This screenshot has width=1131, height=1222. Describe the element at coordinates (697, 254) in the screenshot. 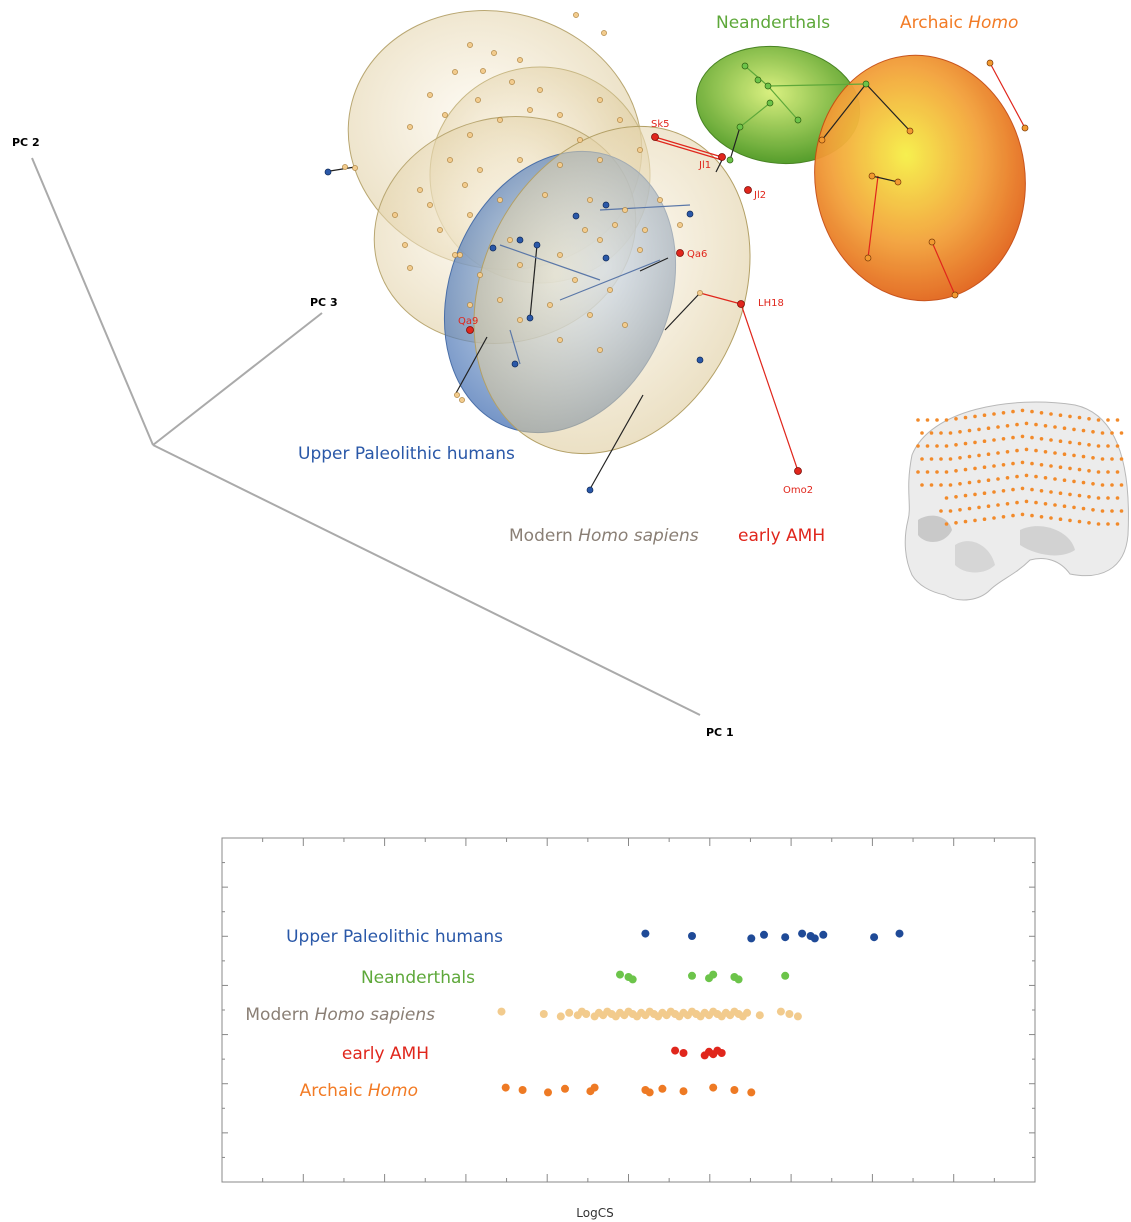

I see `specimen-label-qa6: Qa6` at that location.